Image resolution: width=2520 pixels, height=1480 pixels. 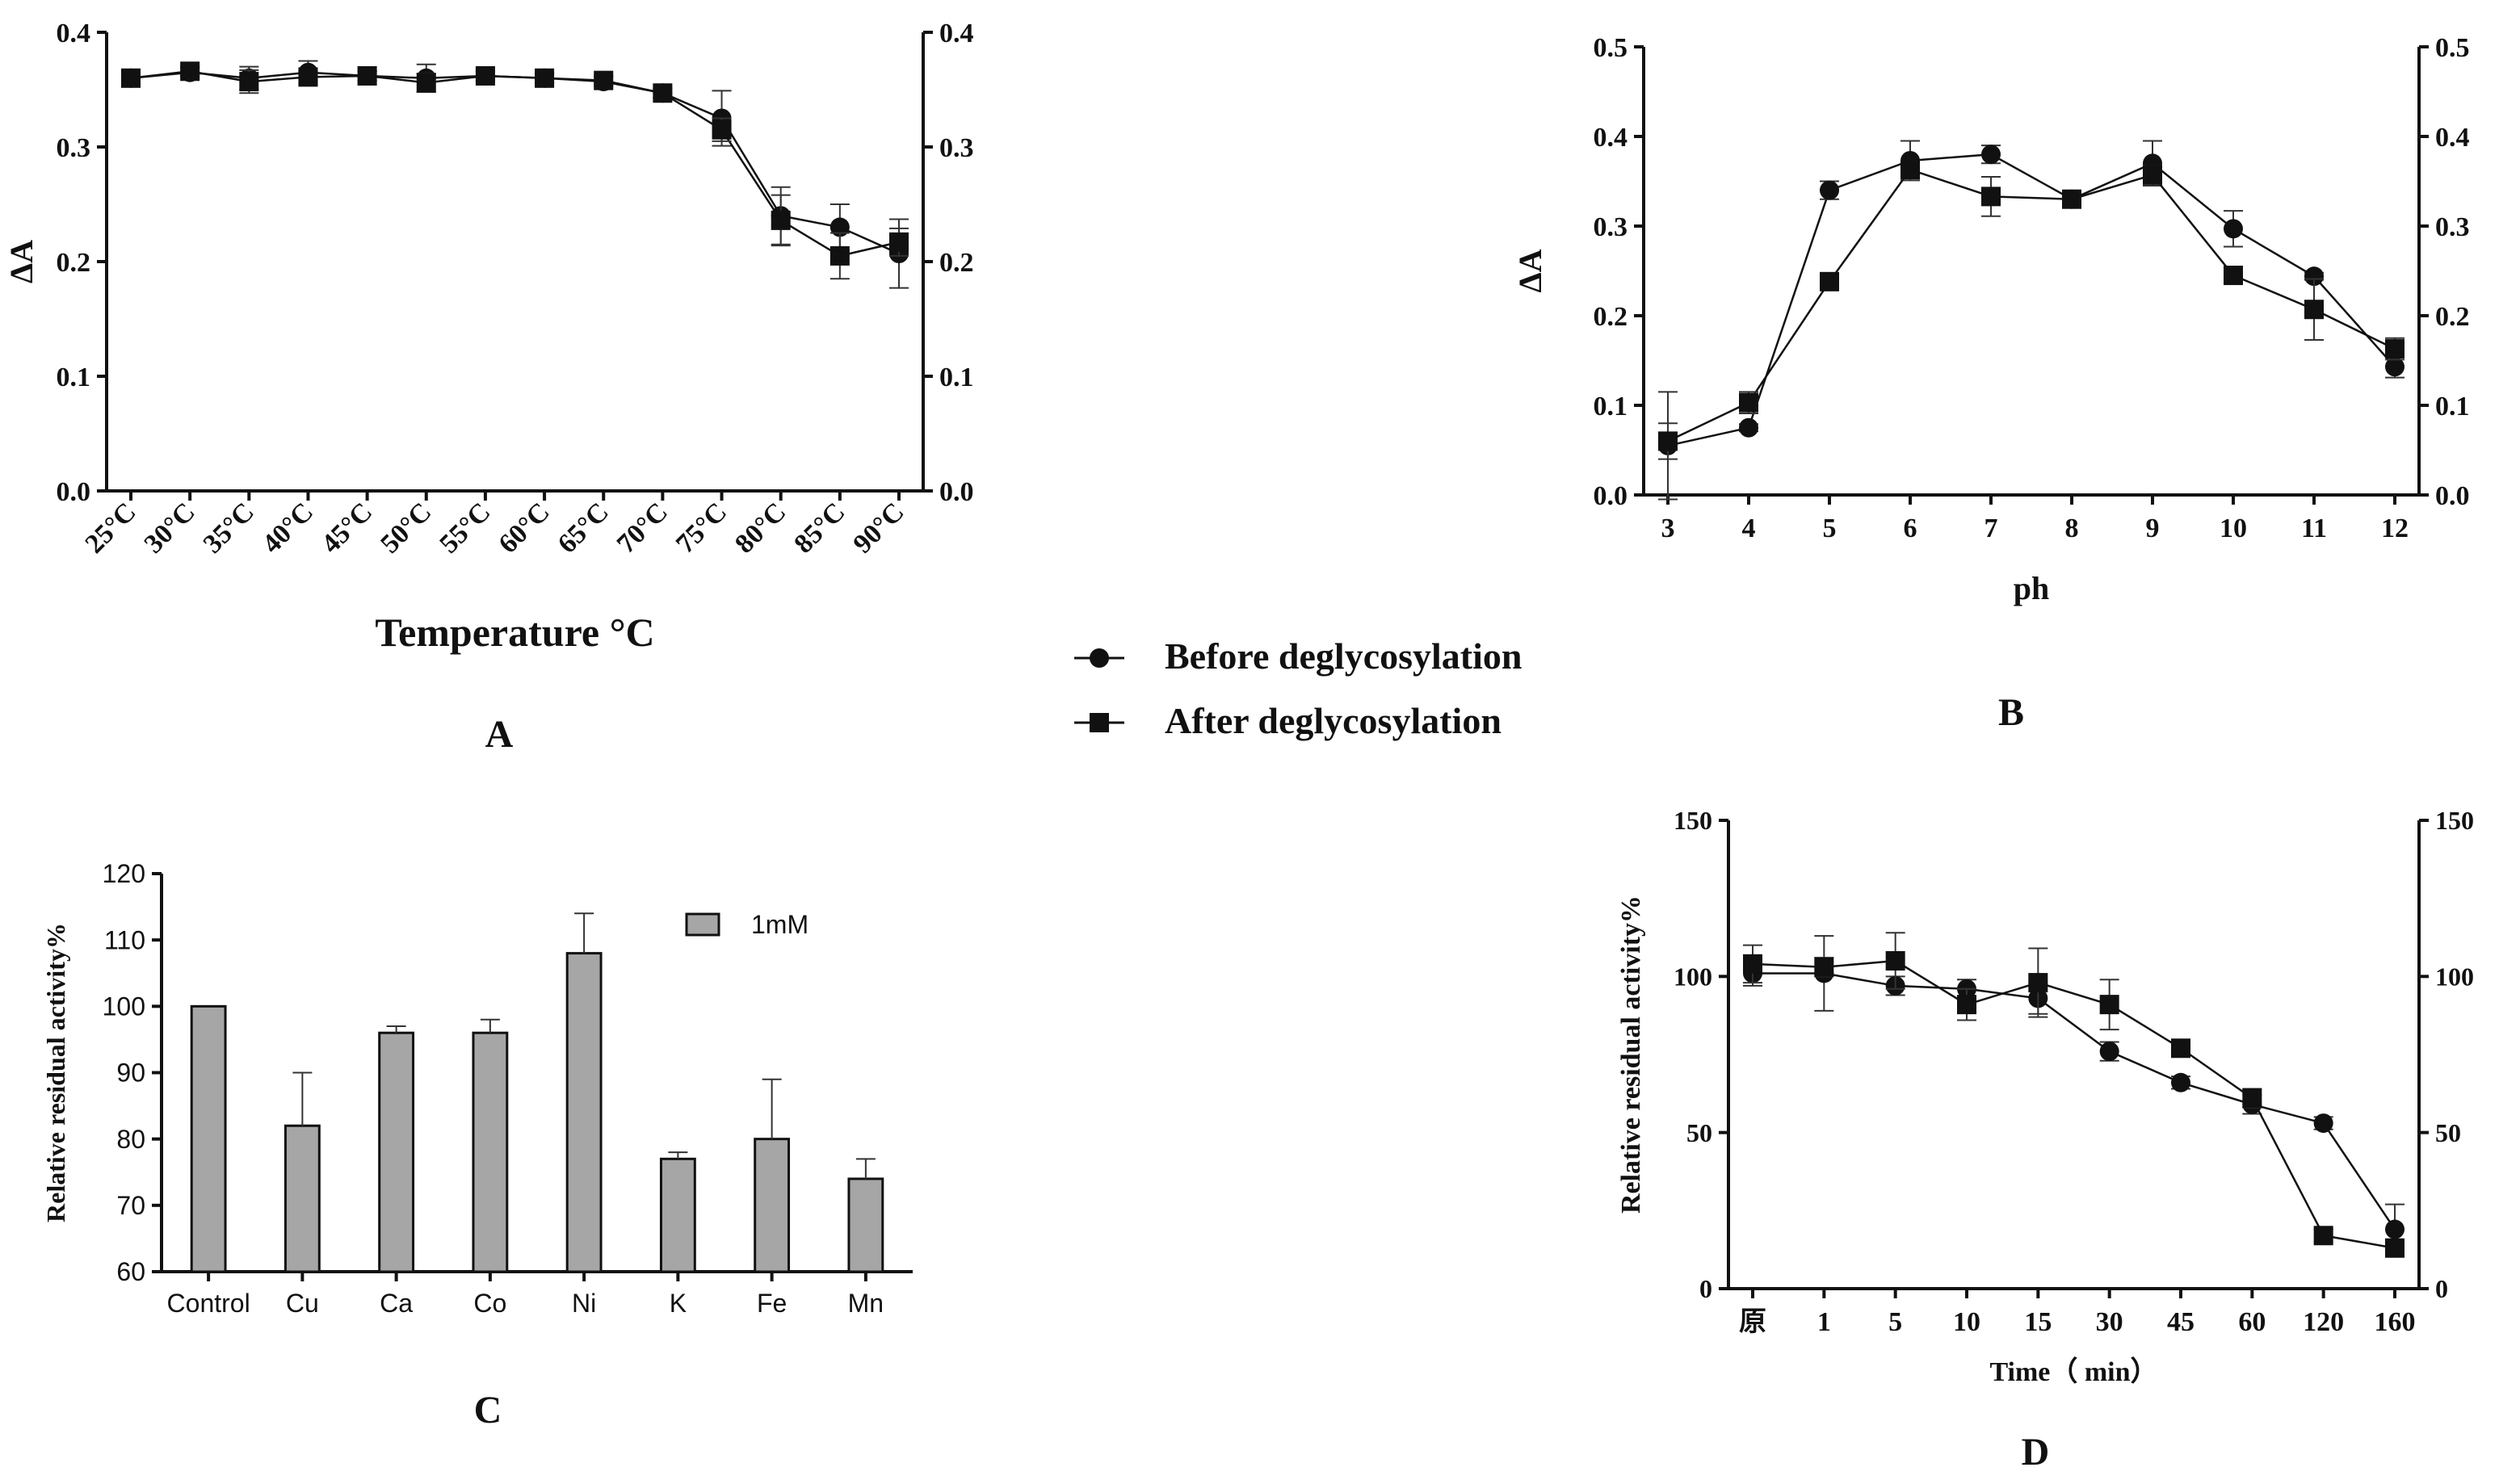 I want to click on y-tick-label-right: 50, so click(x=2448, y=1132).